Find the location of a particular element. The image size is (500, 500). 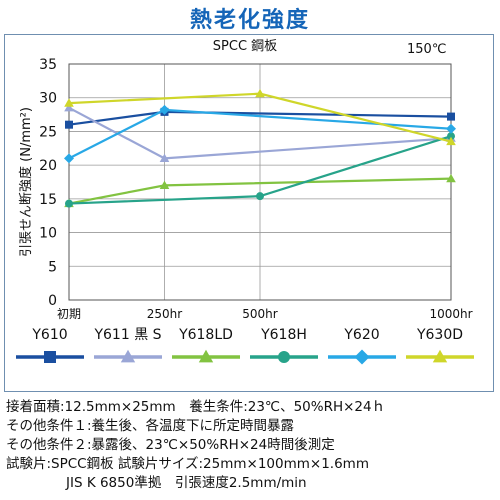

legend-label: Y611 黒 S is located at coordinates (127, 335).